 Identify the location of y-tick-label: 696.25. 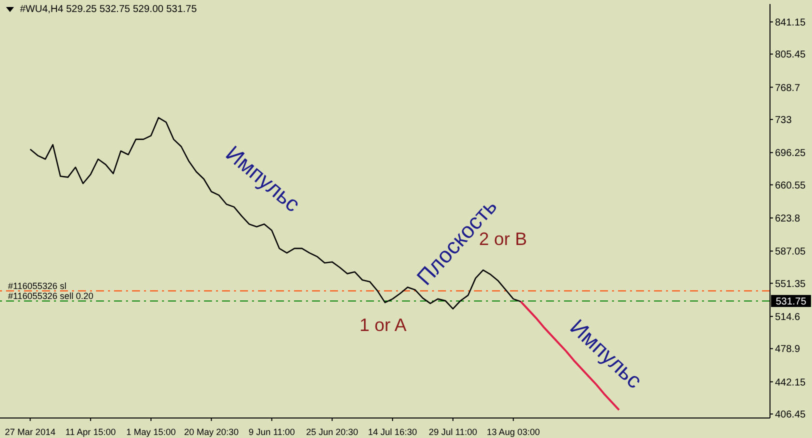
(790, 154).